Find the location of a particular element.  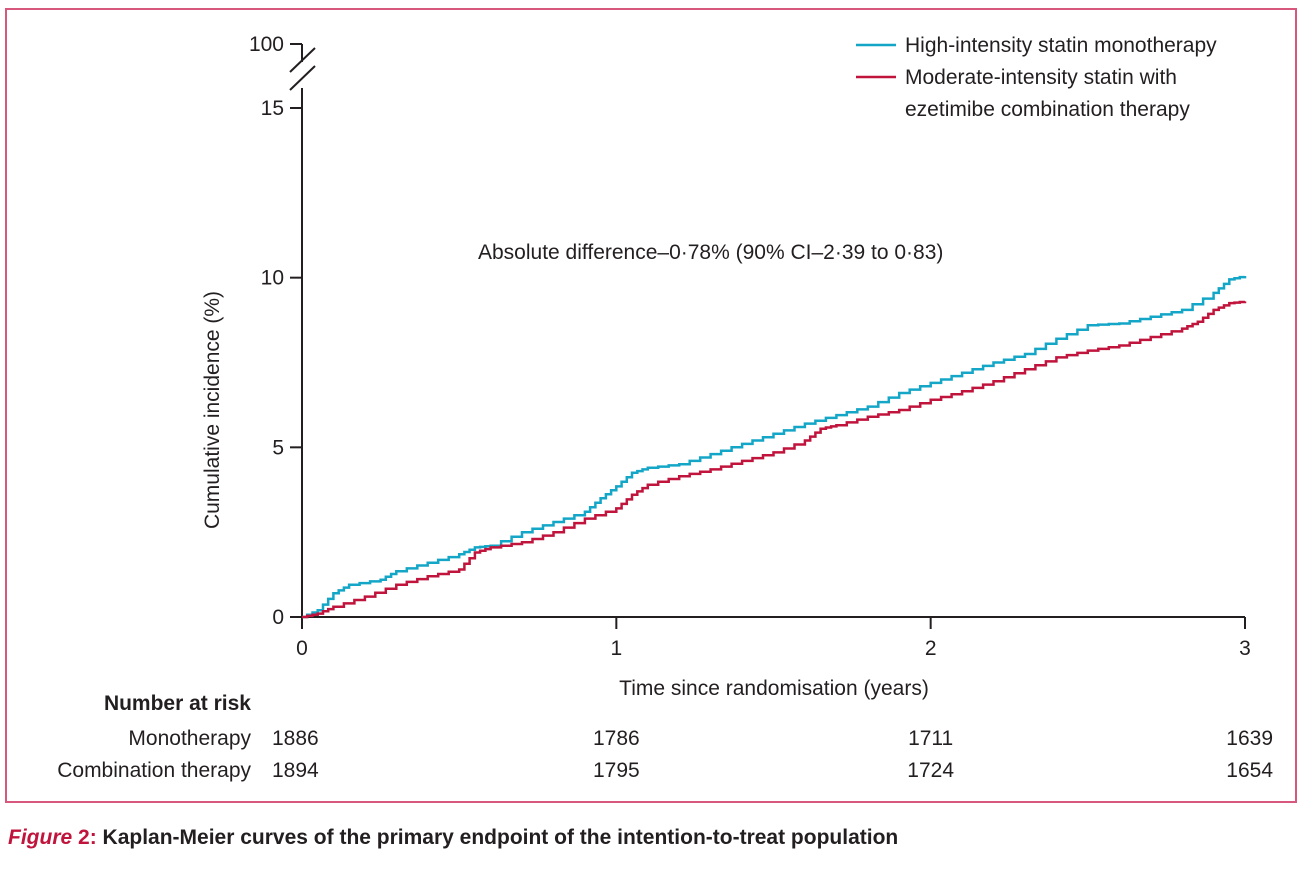

risk-value-monotherapy-t1: 1786 is located at coordinates (616, 738).